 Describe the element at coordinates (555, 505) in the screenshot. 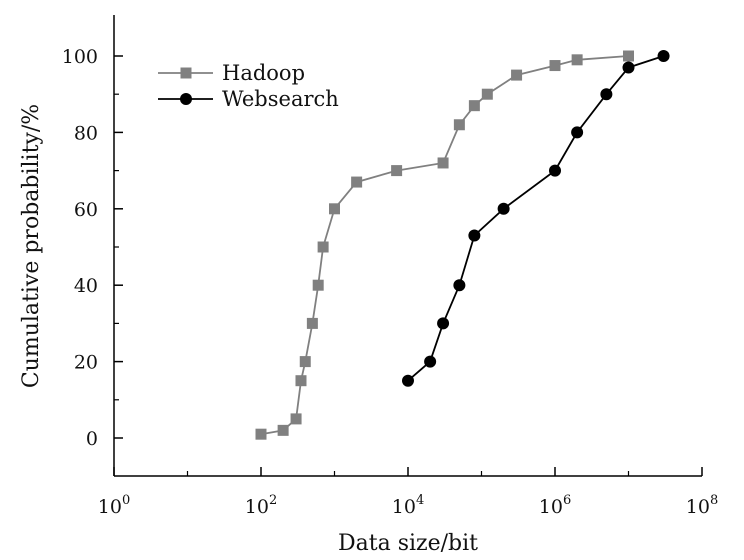

I see `x-tick-label: 10⁶` at that location.